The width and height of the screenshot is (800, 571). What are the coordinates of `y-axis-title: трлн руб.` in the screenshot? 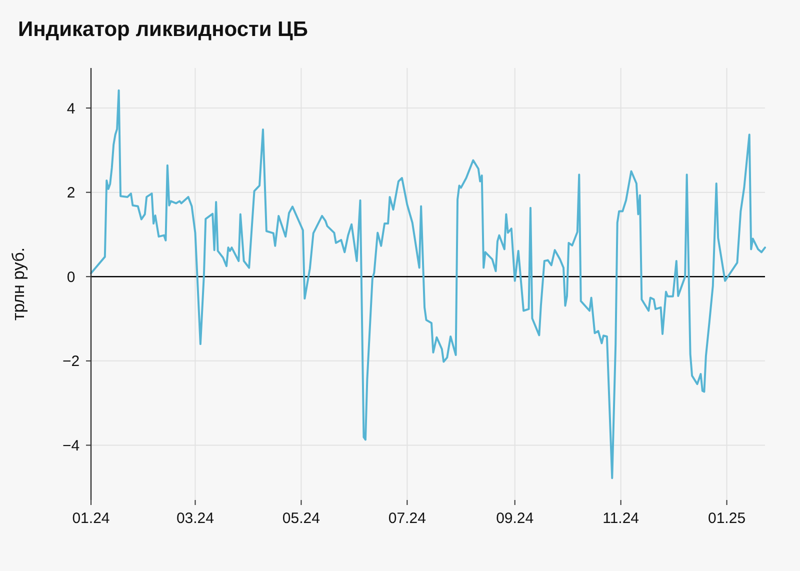 It's located at (18, 284).